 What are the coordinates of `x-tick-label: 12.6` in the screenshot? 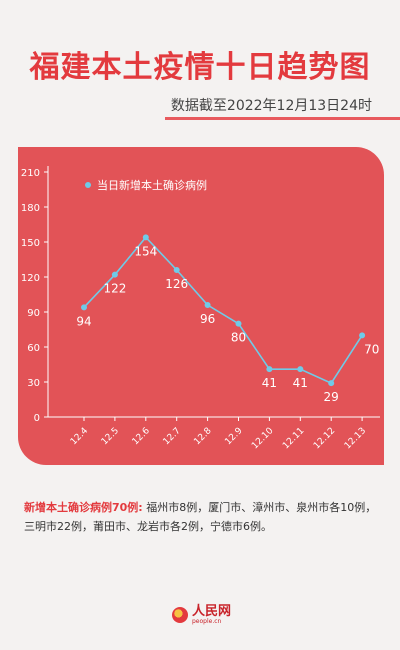 It's located at (141, 436).